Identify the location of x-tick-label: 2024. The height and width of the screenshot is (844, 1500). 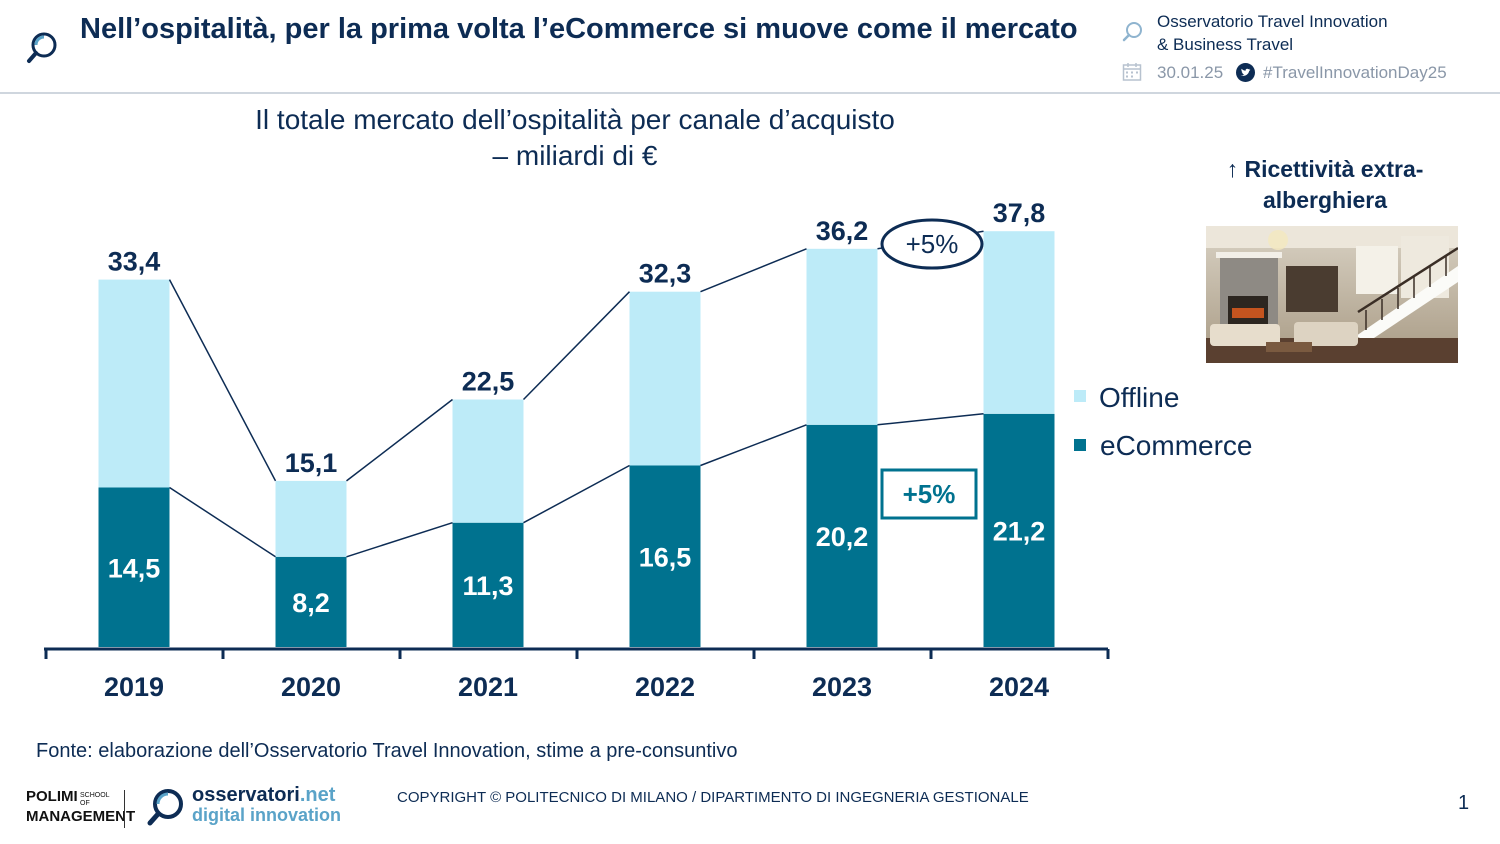
(1019, 687).